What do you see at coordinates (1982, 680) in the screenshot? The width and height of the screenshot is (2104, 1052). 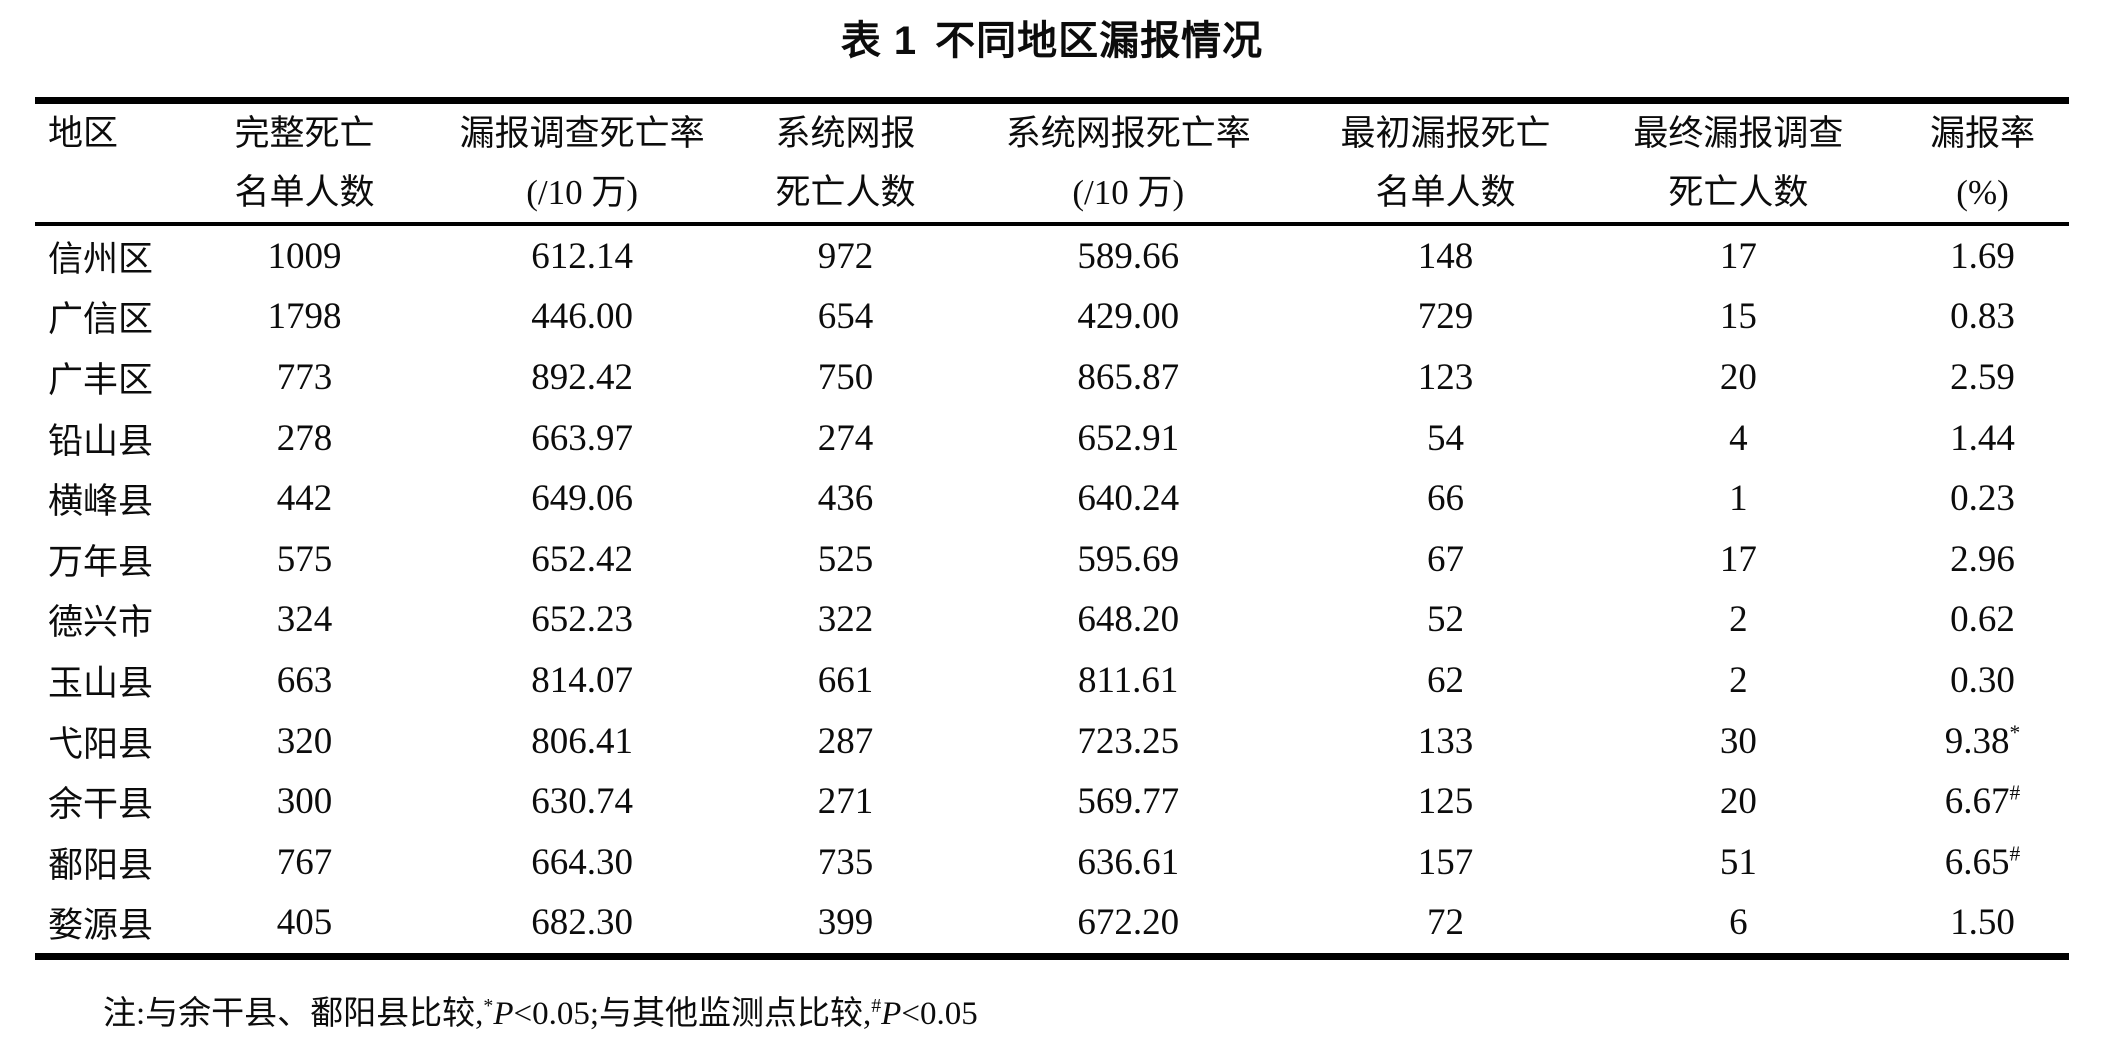 I see `missed-rate-value: 0.30` at bounding box center [1982, 680].